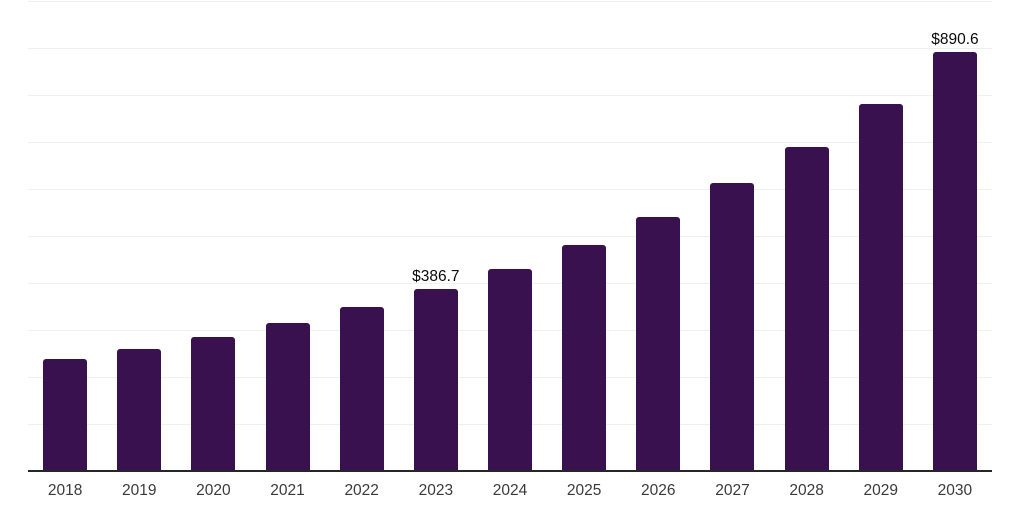 The width and height of the screenshot is (1024, 512). Describe the element at coordinates (658, 490) in the screenshot. I see `x-tick-label-2026: 2026` at that location.